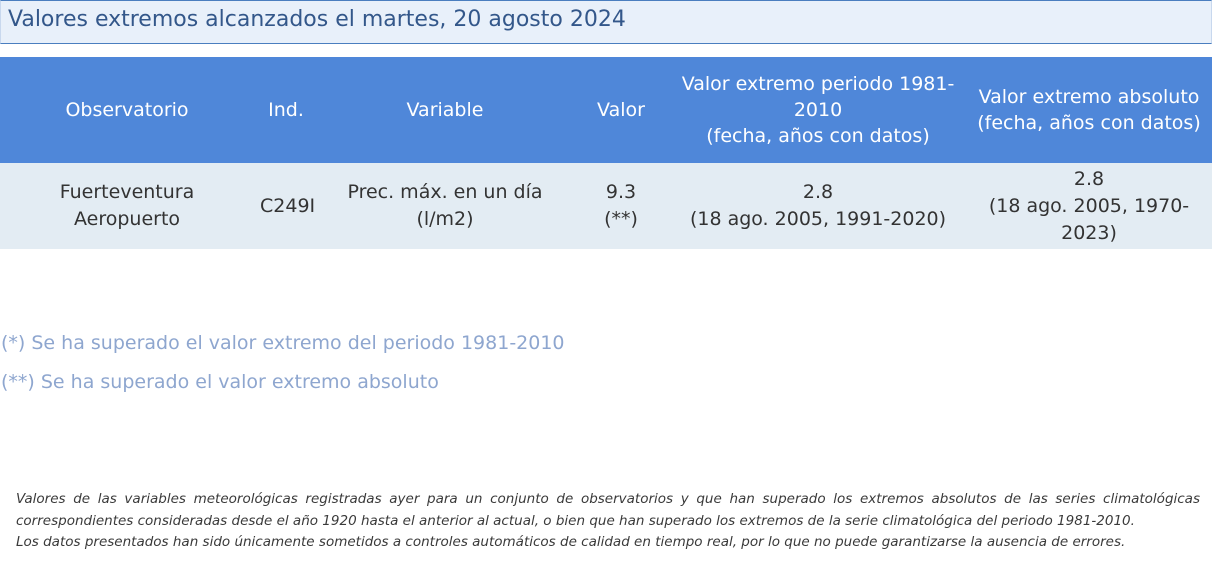 This screenshot has height=574, width=1214. Describe the element at coordinates (127, 205) in the screenshot. I see `cell-observatorio: Fuerteventura Aeropuerto` at that location.